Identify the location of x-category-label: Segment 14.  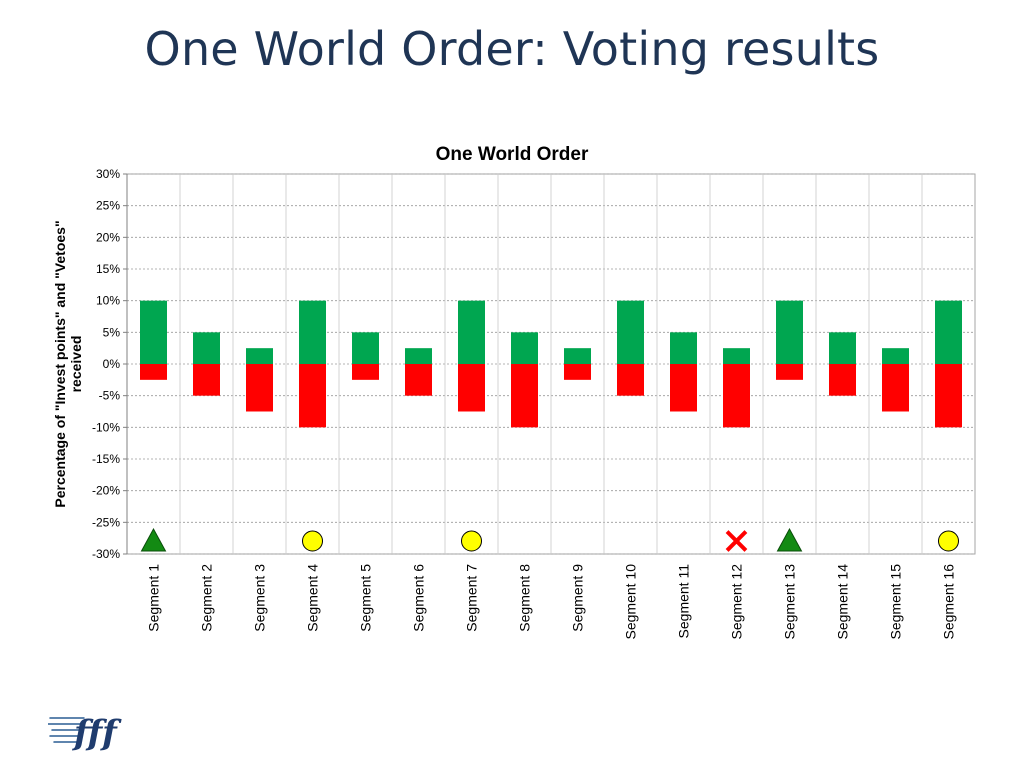
(843, 602).